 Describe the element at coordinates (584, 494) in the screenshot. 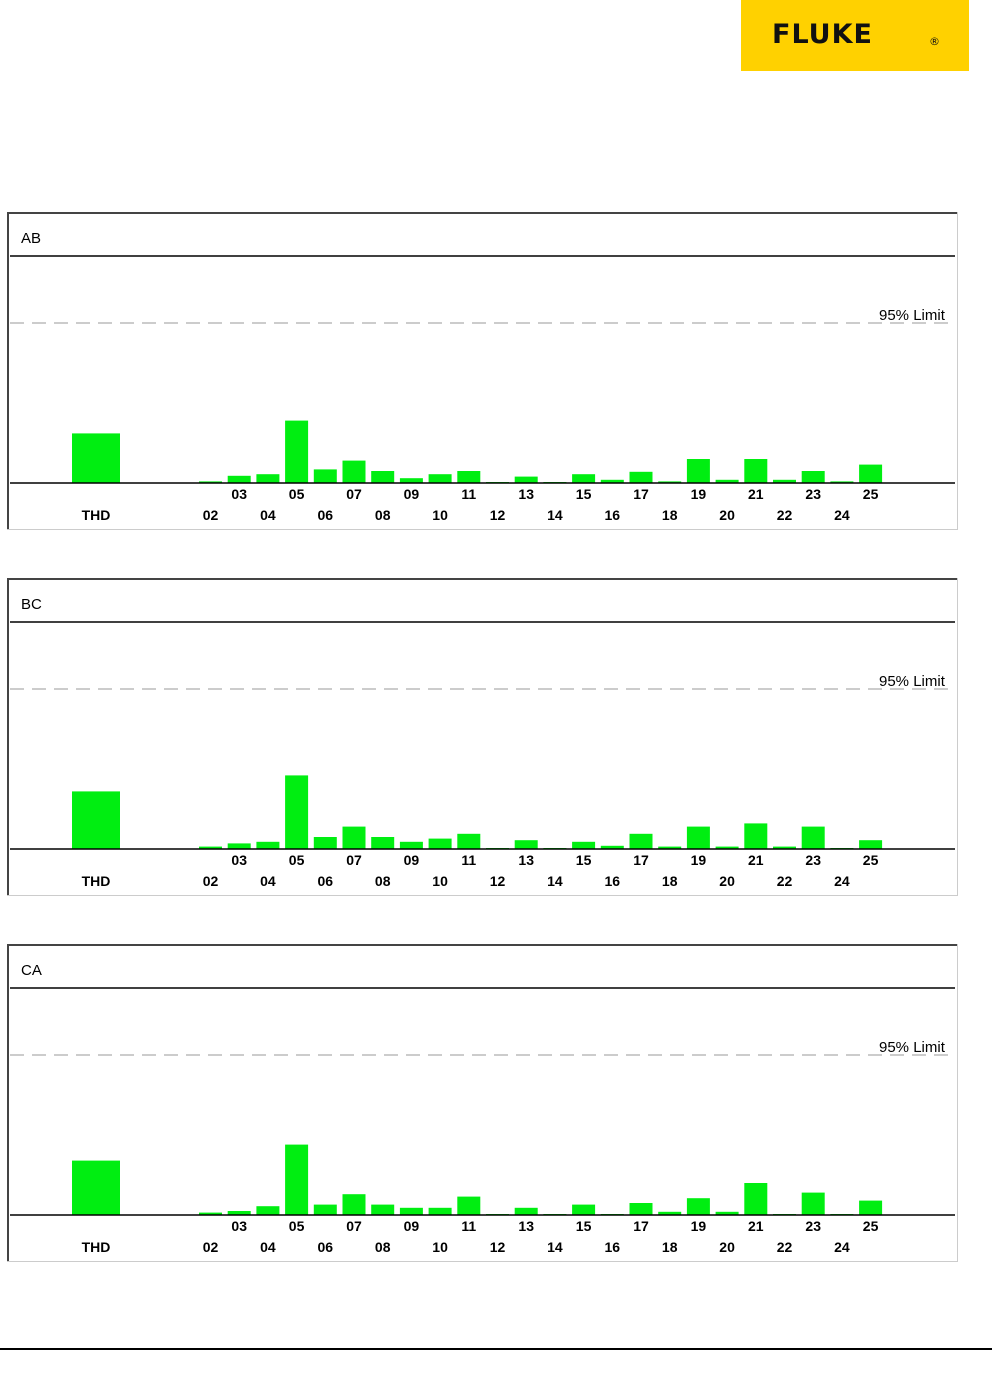

I see `tick-label-15: 15` at that location.